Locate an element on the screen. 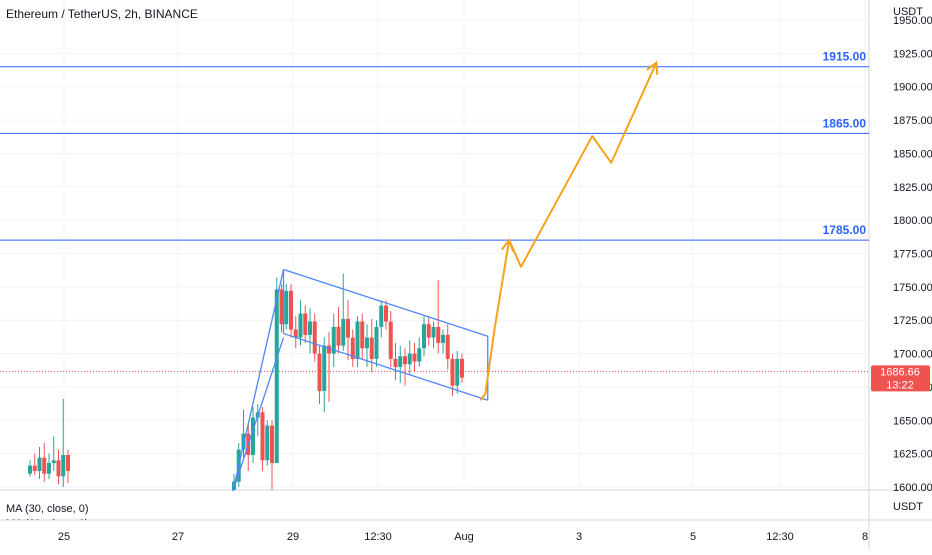  y-tick-label: 1850.00 is located at coordinates (912, 154).